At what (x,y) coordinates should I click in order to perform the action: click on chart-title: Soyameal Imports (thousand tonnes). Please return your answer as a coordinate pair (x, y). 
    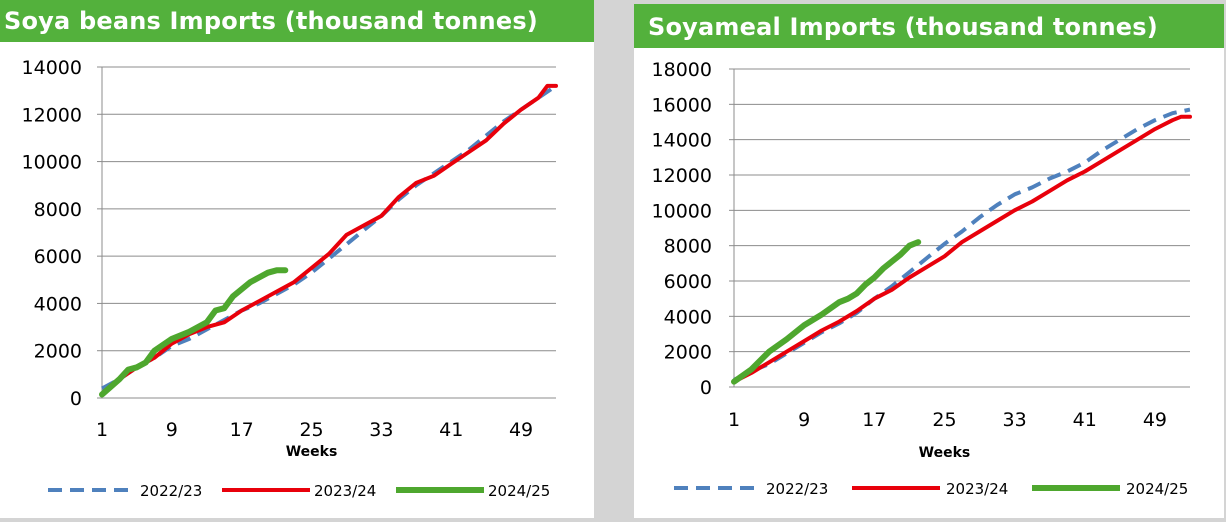
    Looking at the image, I should click on (929, 26).